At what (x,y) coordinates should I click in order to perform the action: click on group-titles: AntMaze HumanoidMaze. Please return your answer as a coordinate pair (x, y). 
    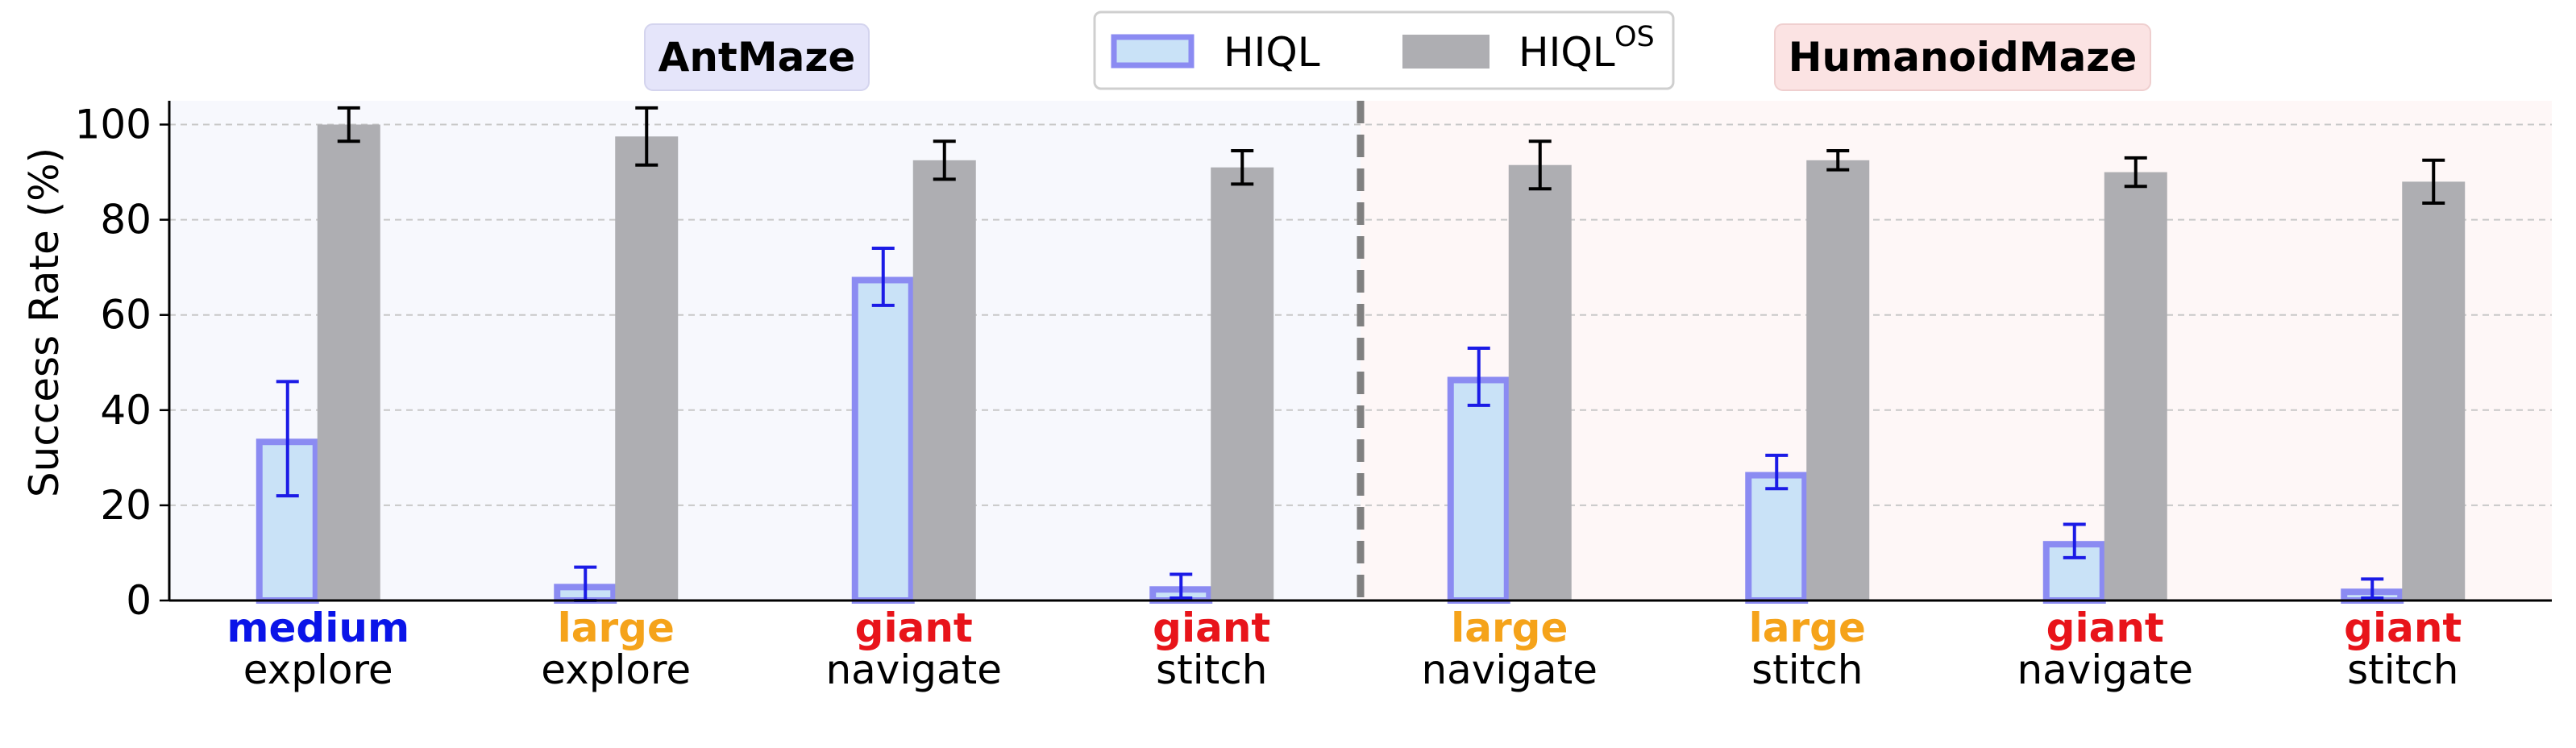
    Looking at the image, I should click on (1397, 57).